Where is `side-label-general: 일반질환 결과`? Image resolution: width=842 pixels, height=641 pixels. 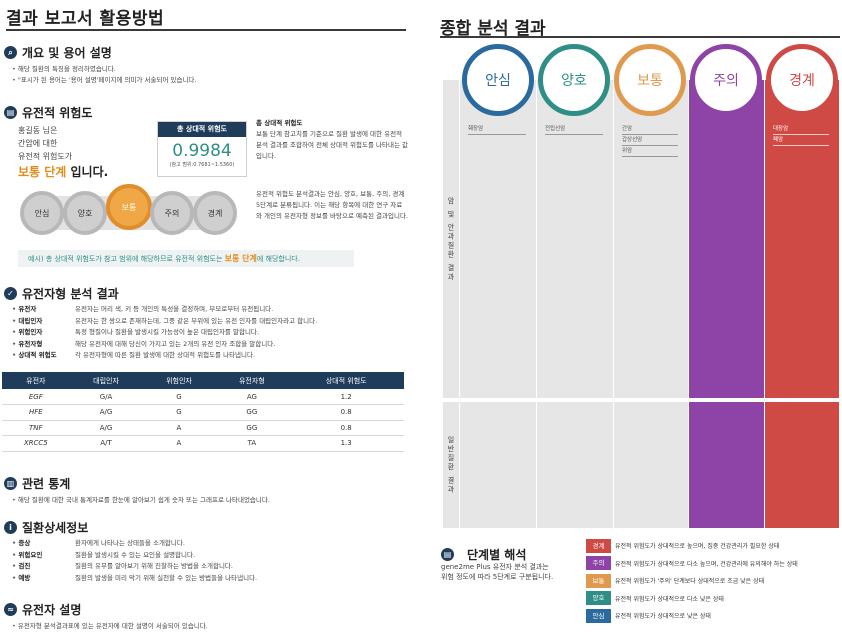 side-label-general: 일반질환 결과 is located at coordinates (451, 465).